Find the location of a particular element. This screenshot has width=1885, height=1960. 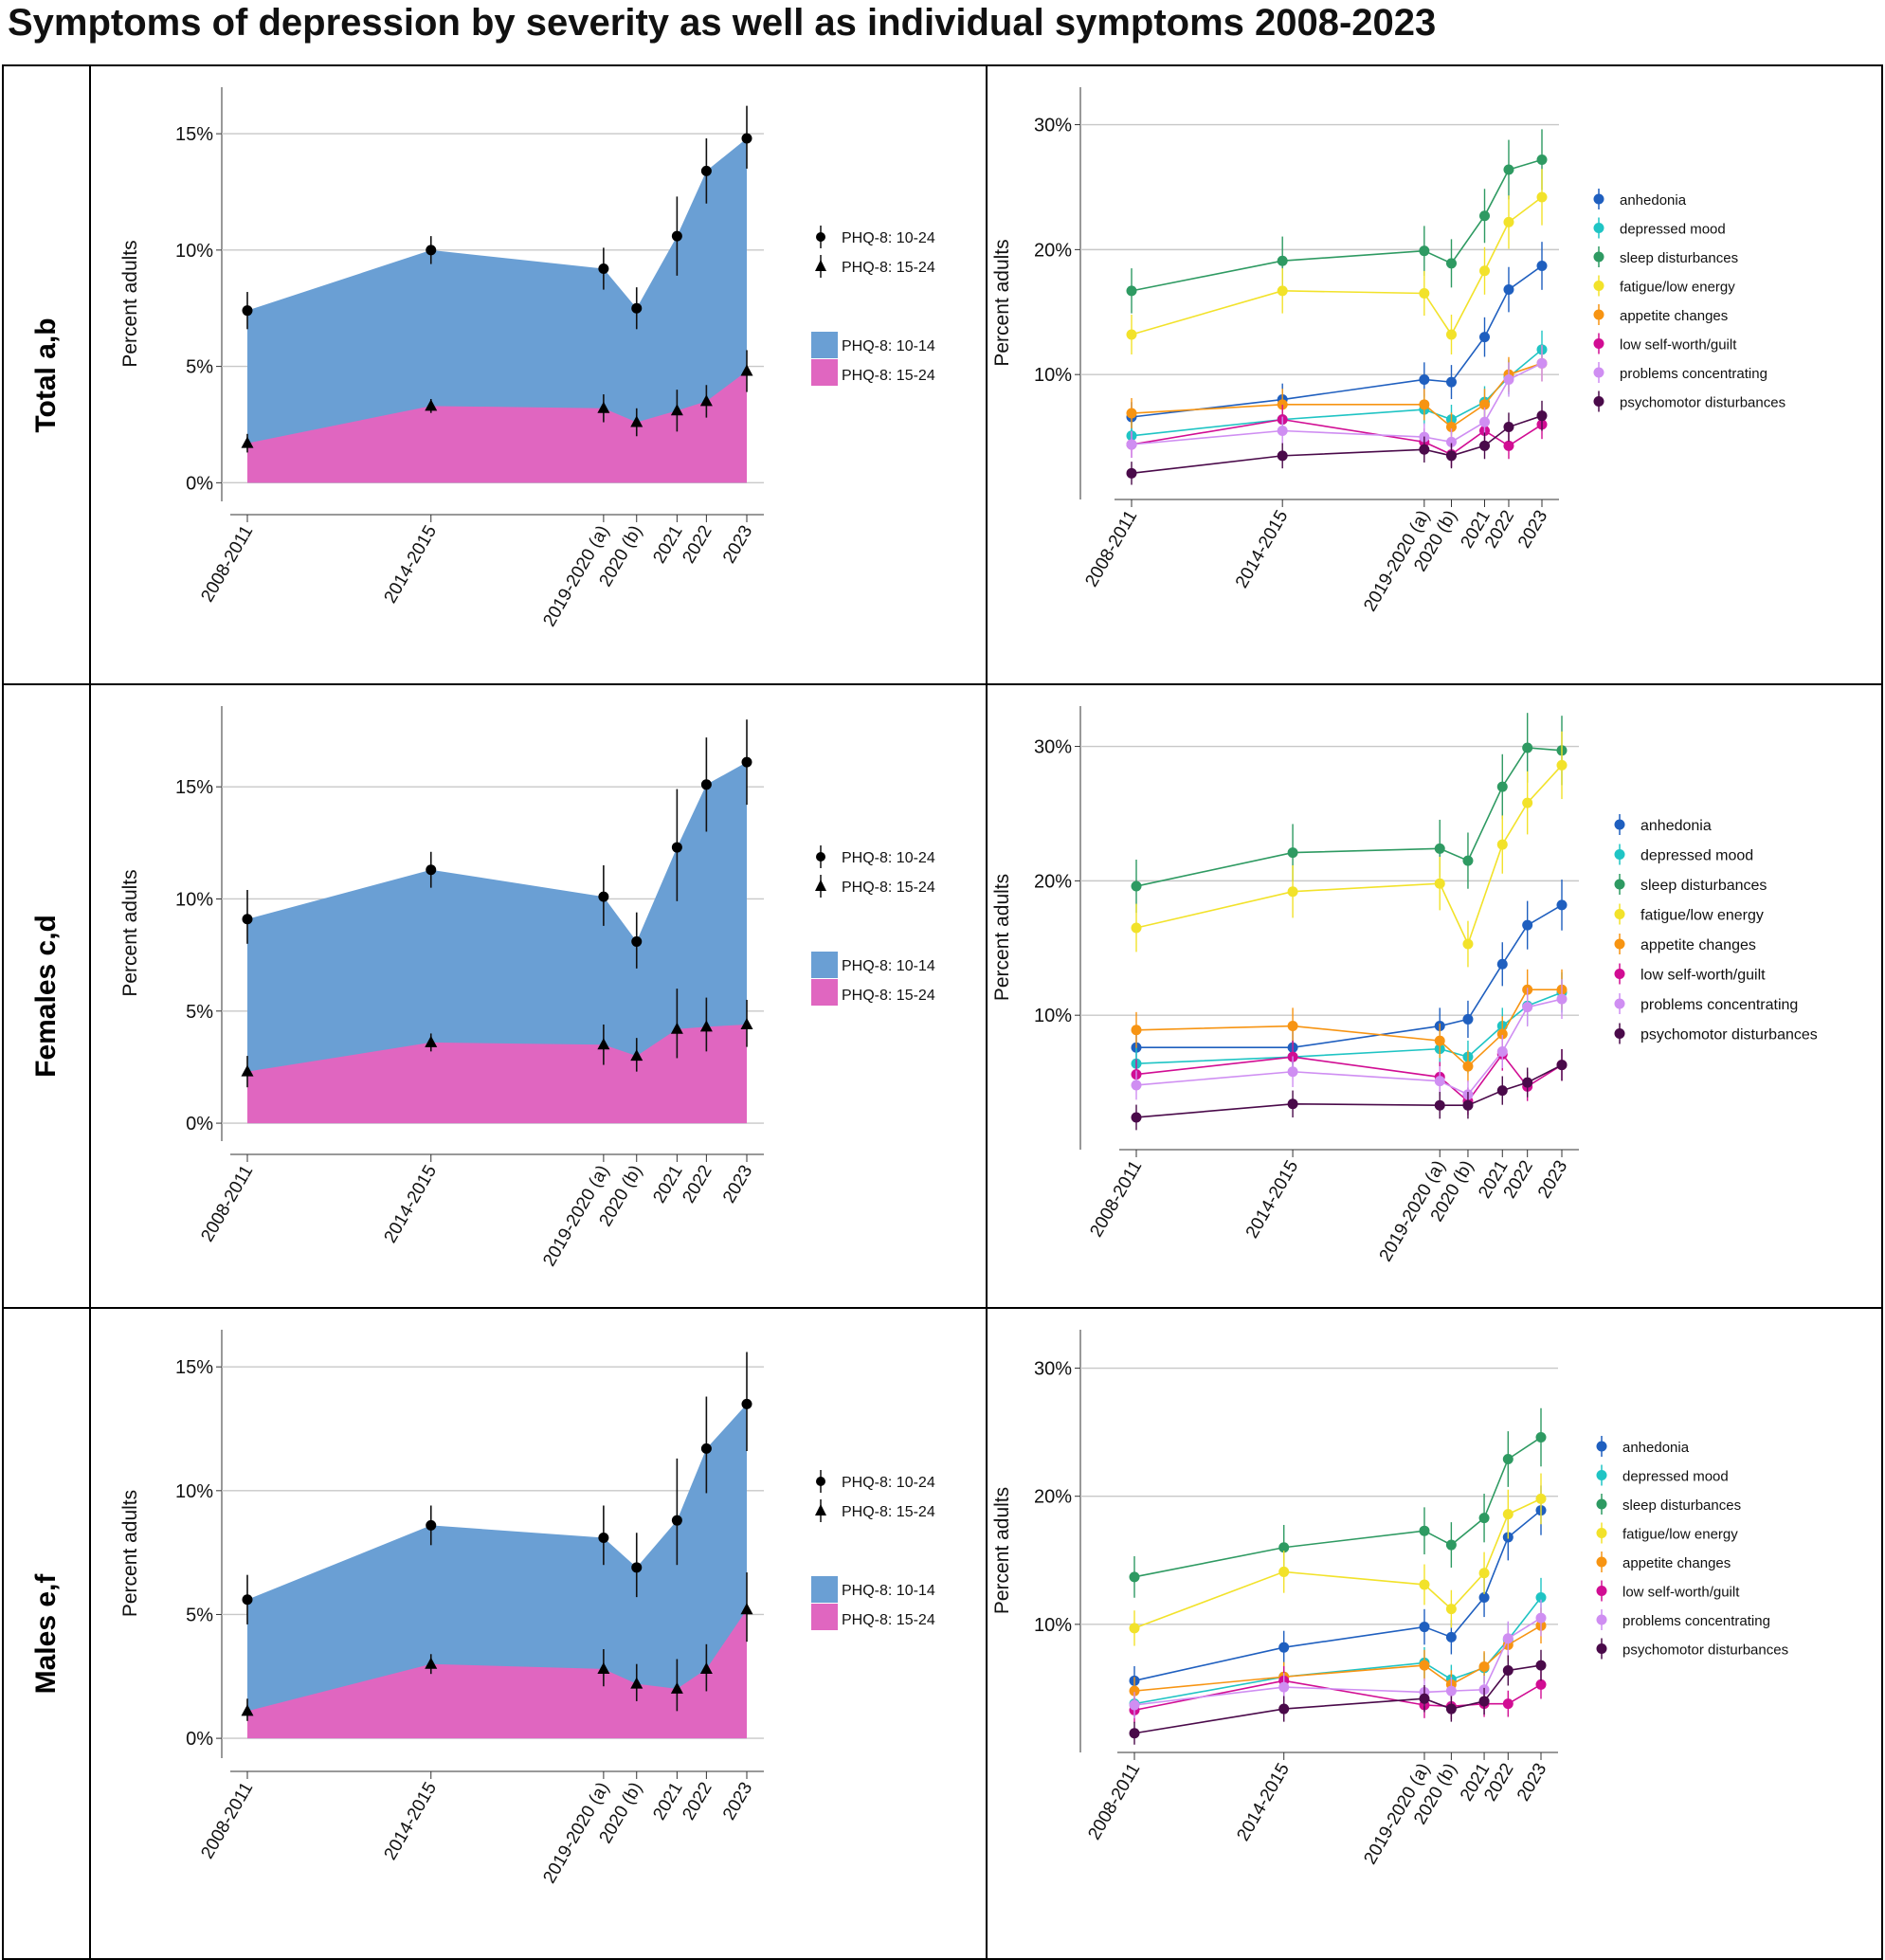

x-tick-label: 2008-2011 is located at coordinates (1116, 1199).